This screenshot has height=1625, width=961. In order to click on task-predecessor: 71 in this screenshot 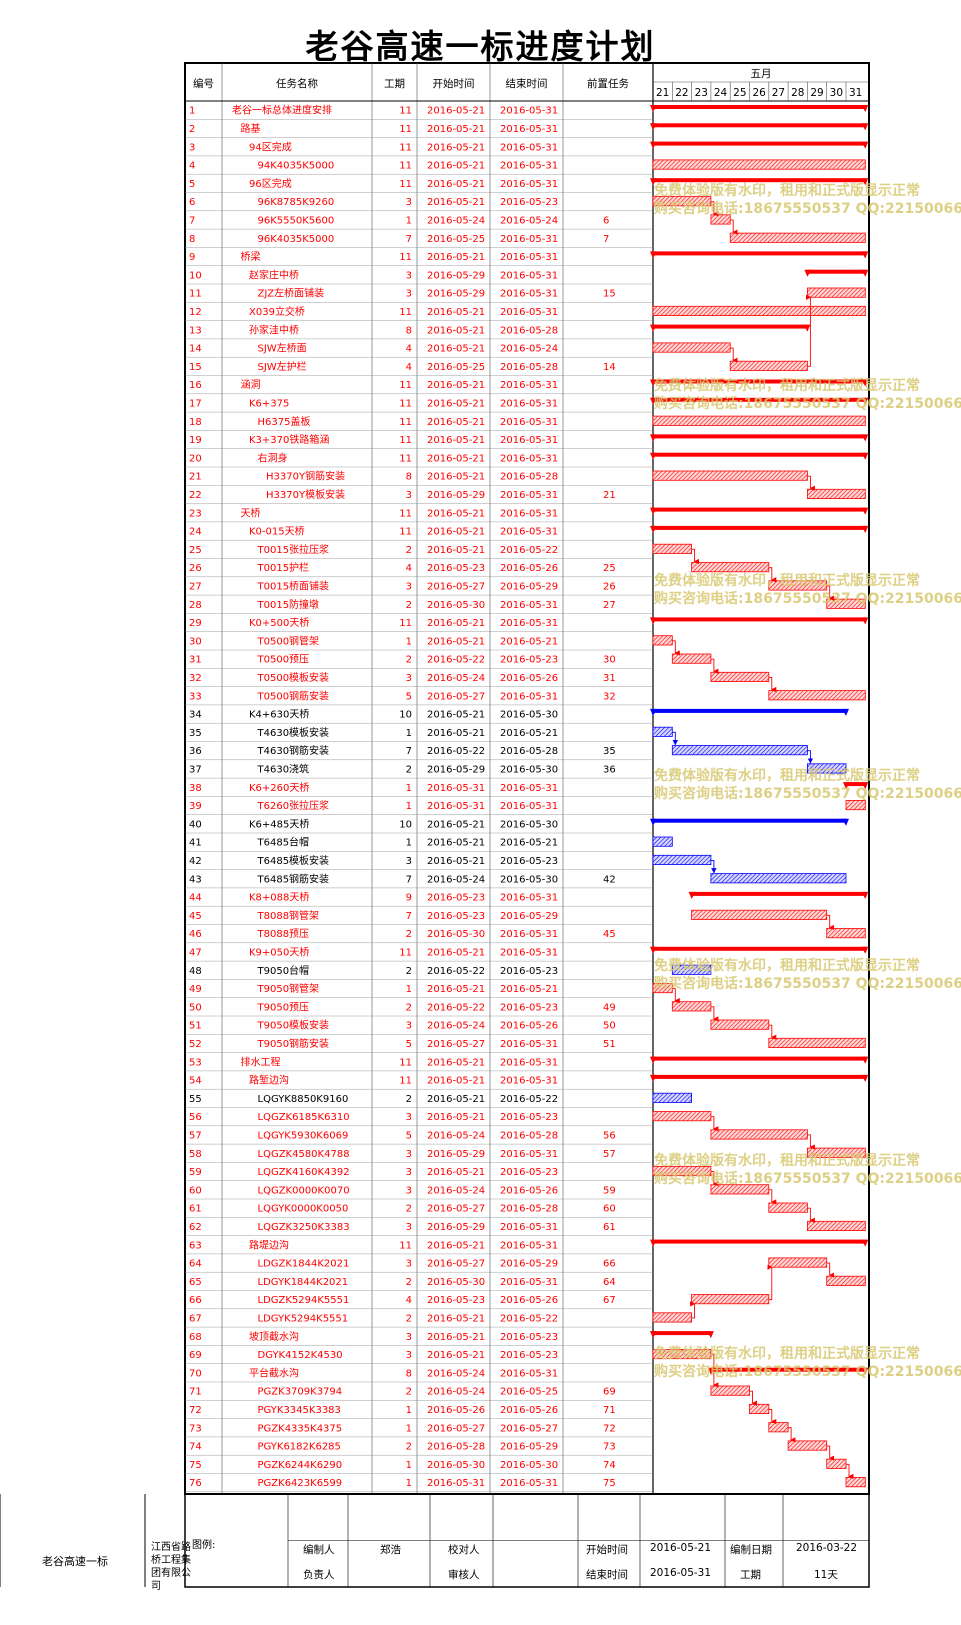, I will do `click(609, 1410)`.